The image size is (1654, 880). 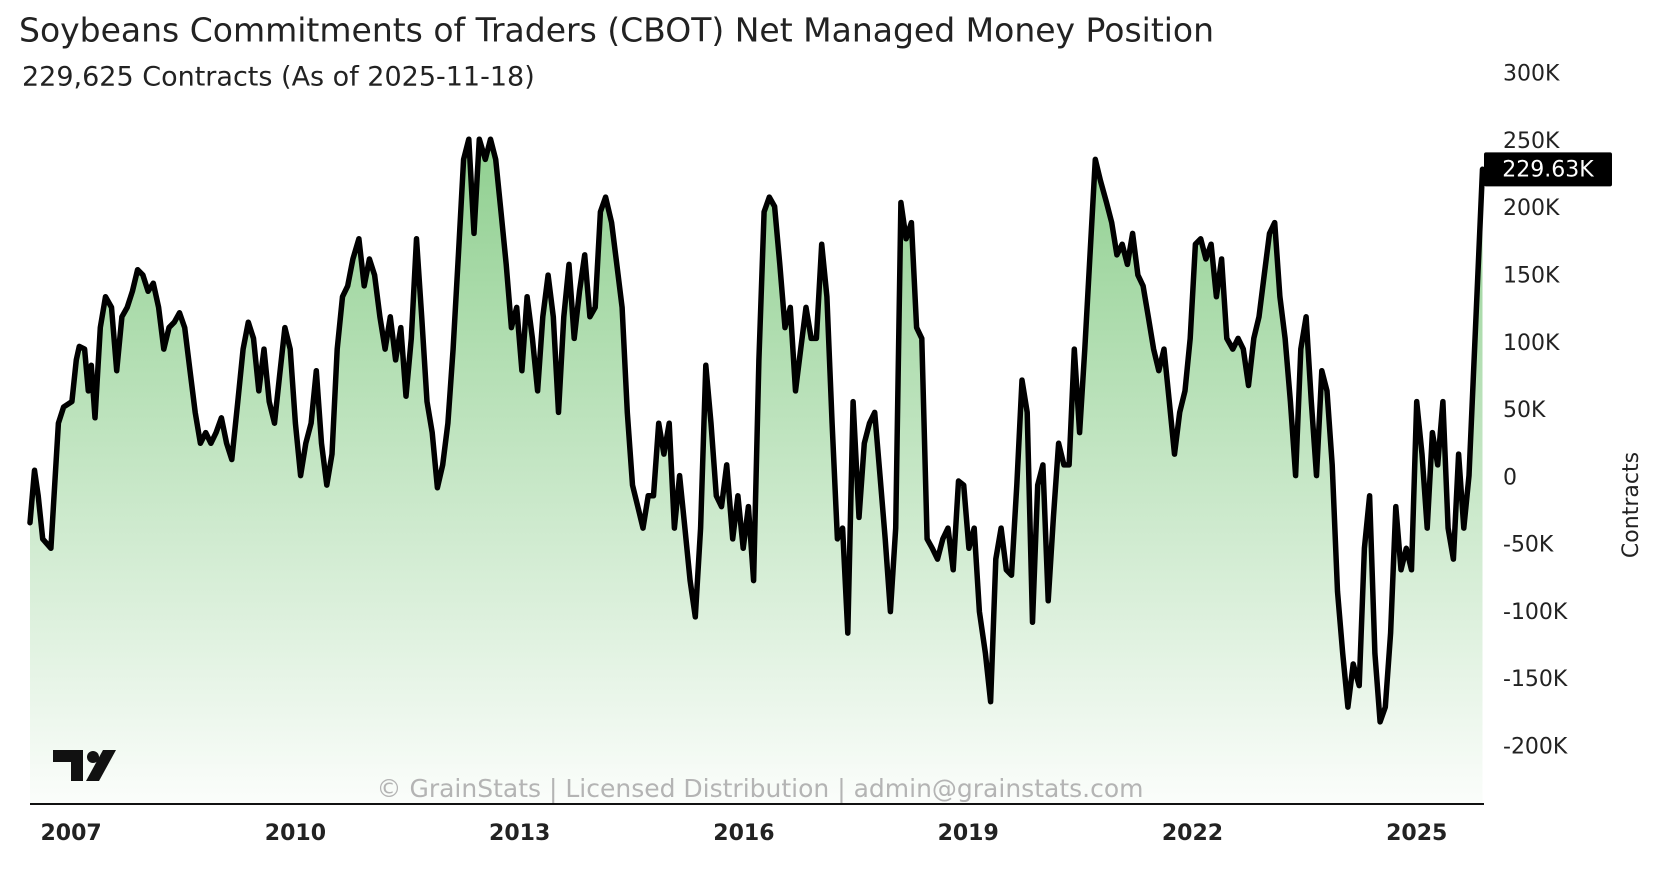 What do you see at coordinates (1531, 343) in the screenshot?
I see `y-tick-label: 100K` at bounding box center [1531, 343].